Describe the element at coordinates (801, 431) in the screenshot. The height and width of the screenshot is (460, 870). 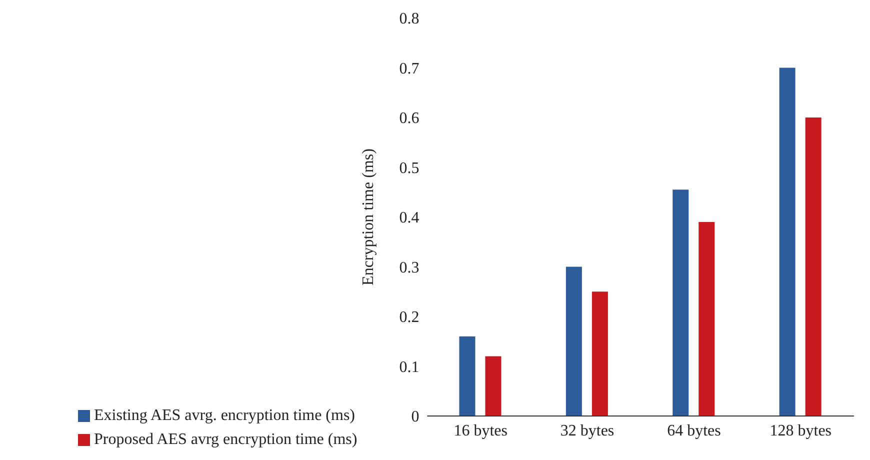
I see `x-tick-label: 128 bytes` at that location.